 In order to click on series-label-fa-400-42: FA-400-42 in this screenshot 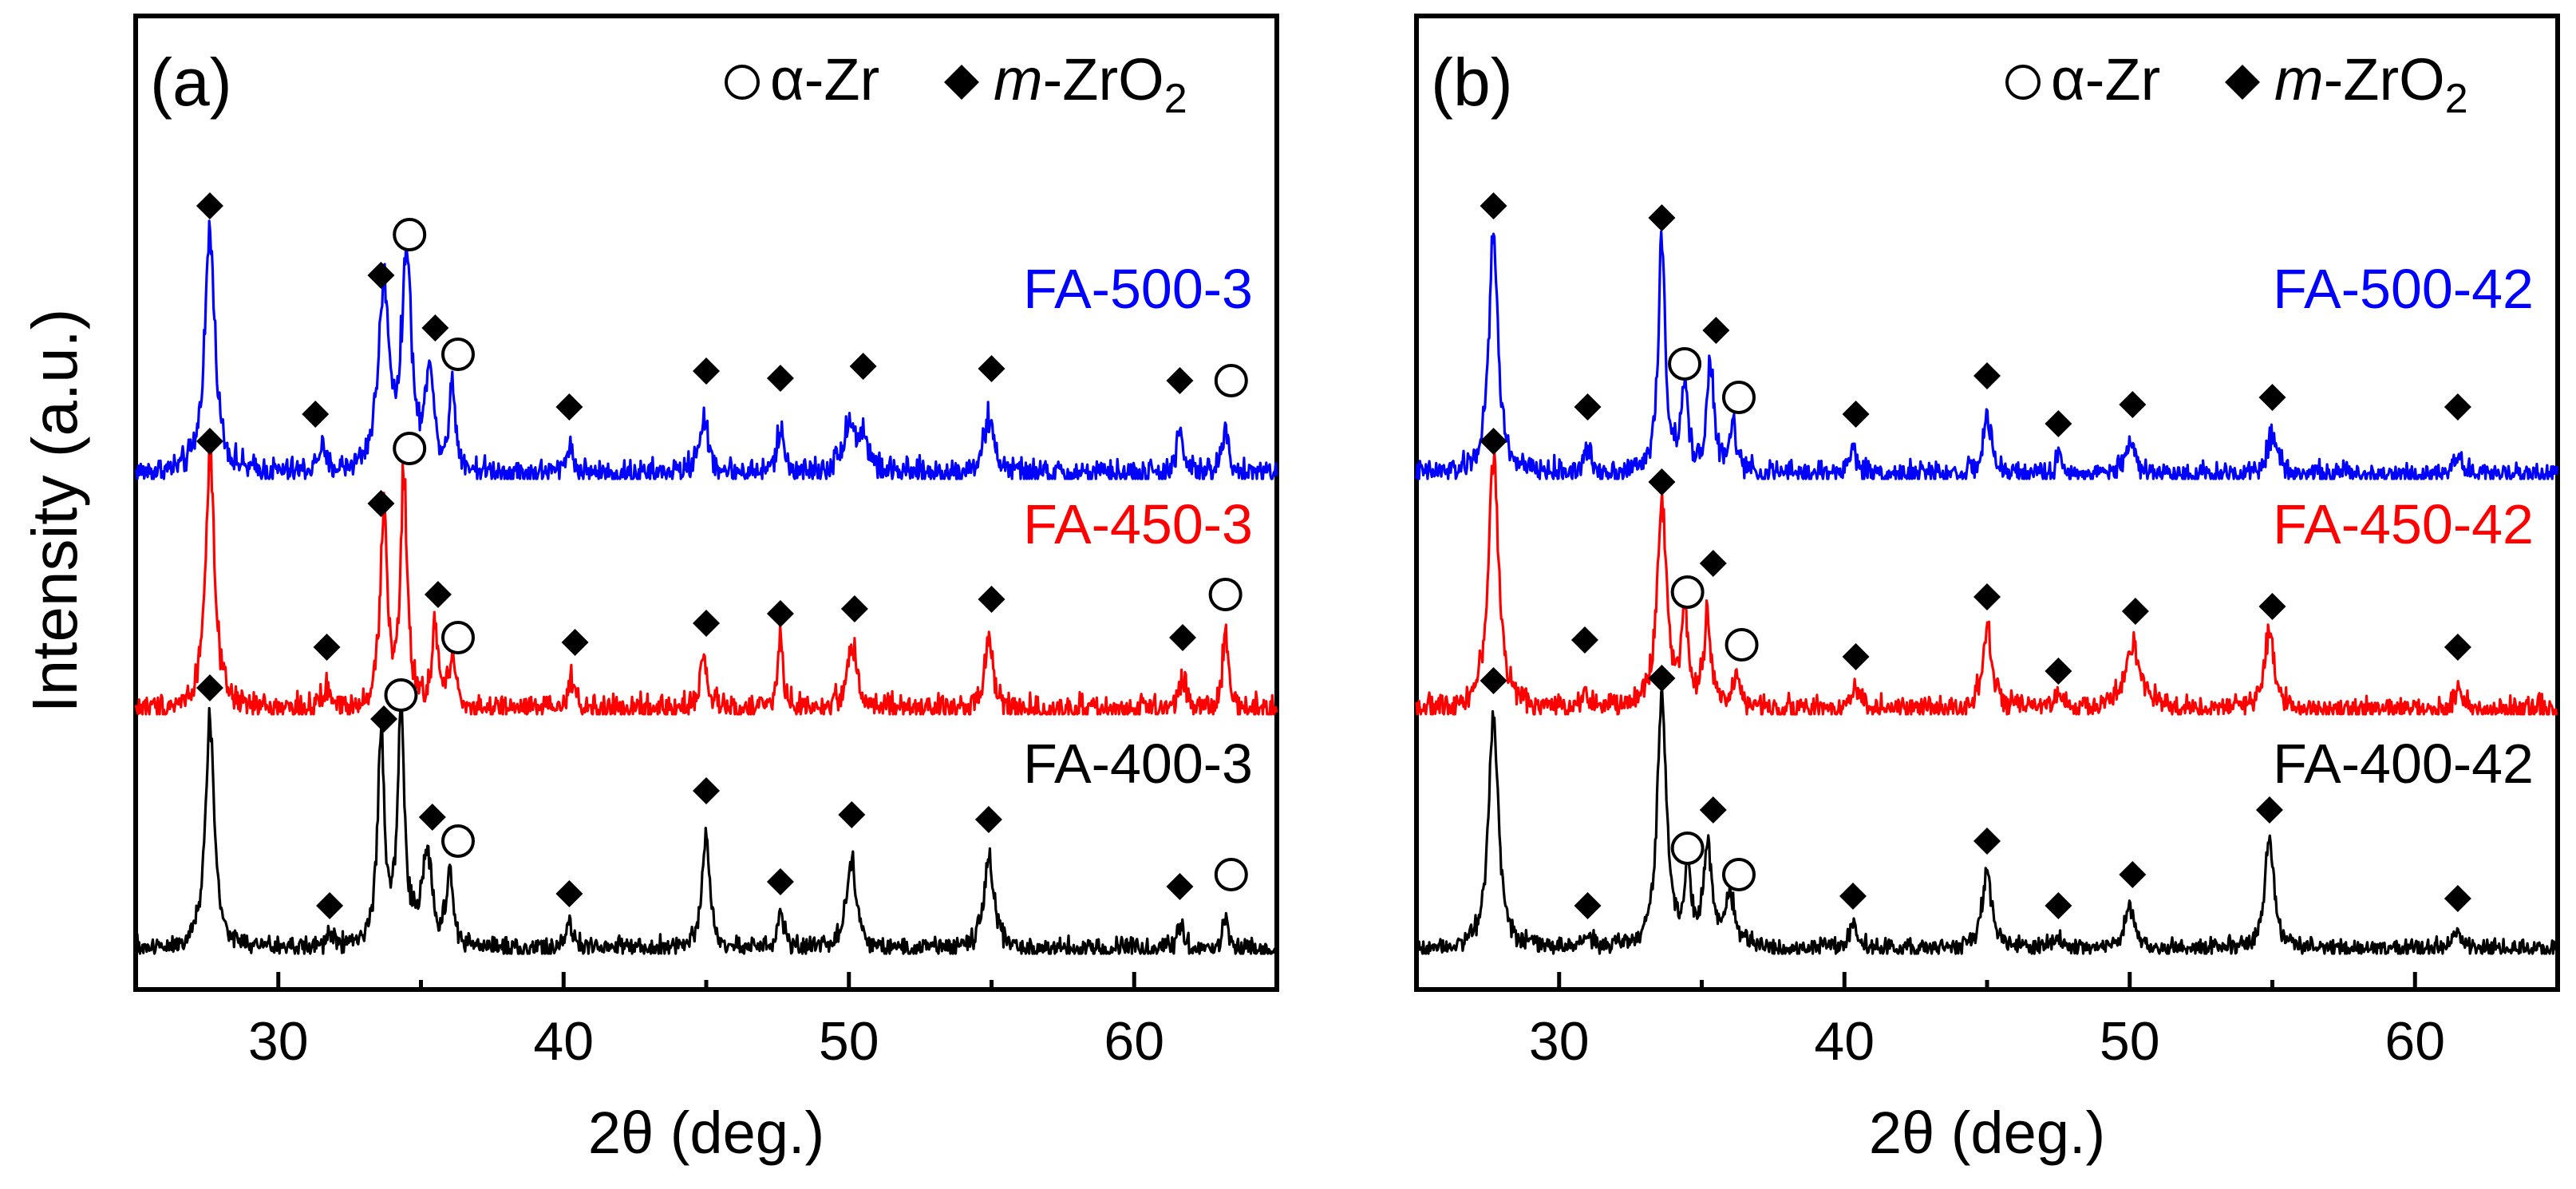, I will do `click(2403, 764)`.